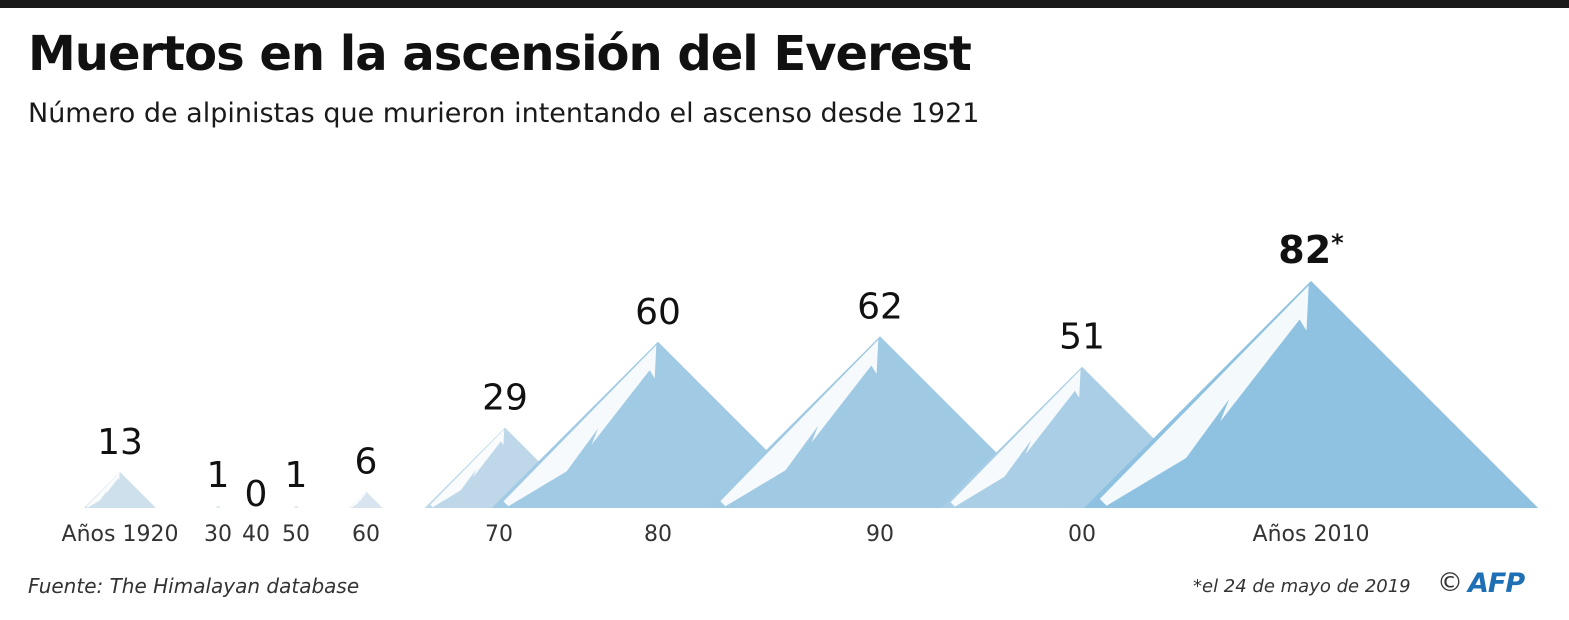 This screenshot has height=620, width=1569. I want to click on value-label-6: 60, so click(658, 312).